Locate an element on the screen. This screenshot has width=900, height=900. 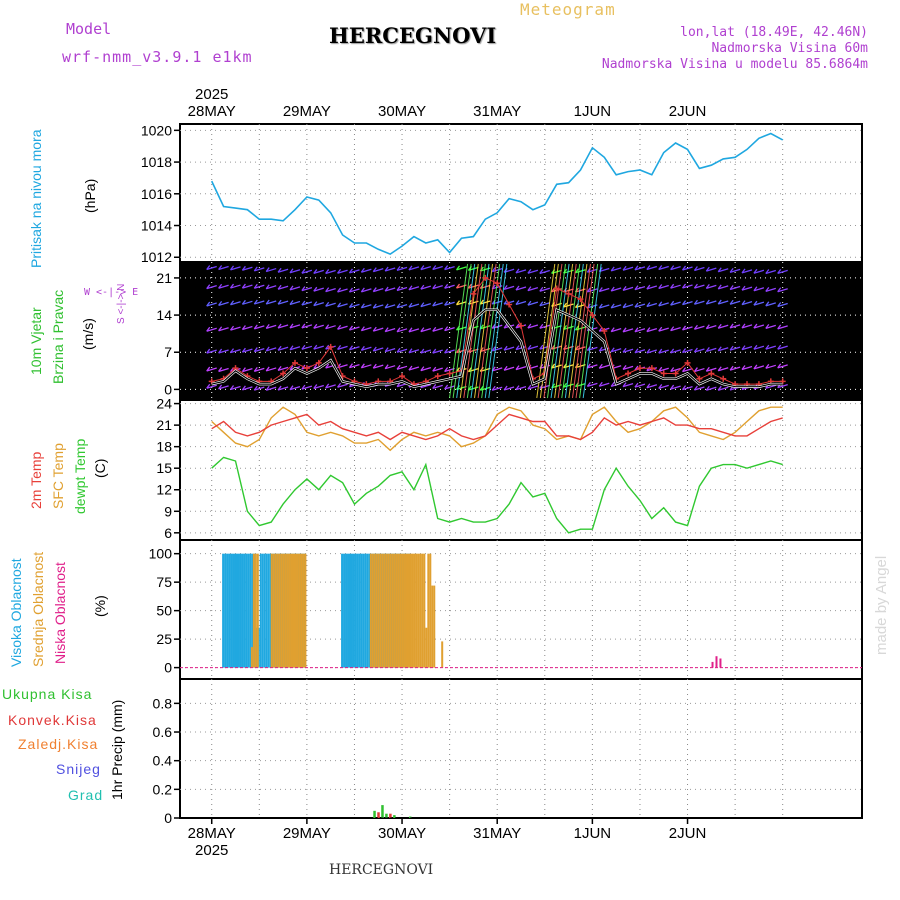
sfc-temp-line is located at coordinates (497, 429).